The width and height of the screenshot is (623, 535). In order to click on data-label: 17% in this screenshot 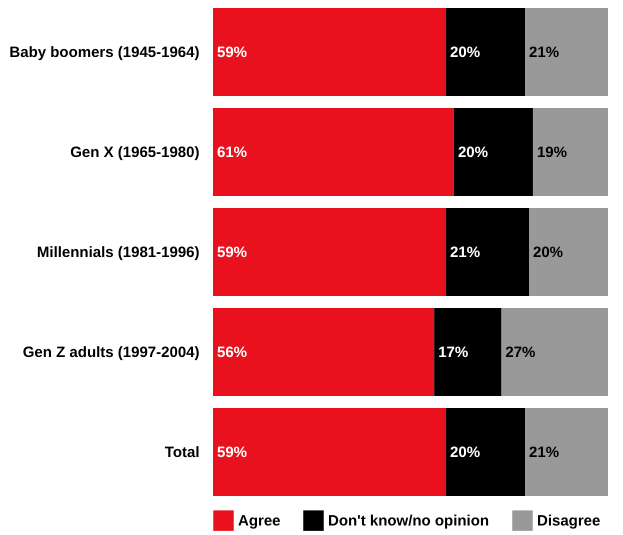, I will do `click(453, 352)`.